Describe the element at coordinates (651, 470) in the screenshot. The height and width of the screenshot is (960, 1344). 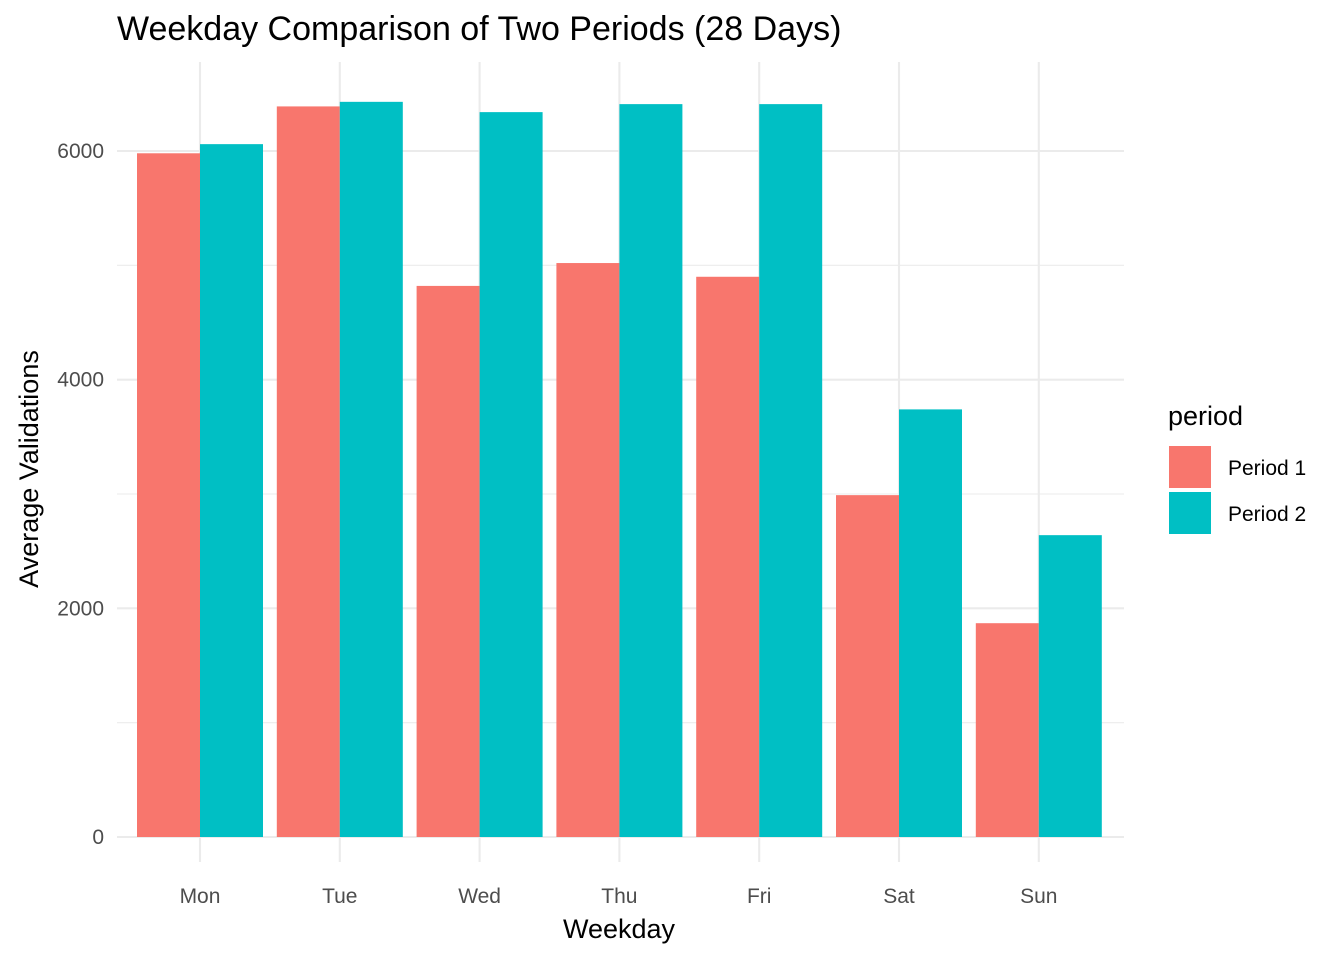
I see `bar-period-2-thu` at that location.